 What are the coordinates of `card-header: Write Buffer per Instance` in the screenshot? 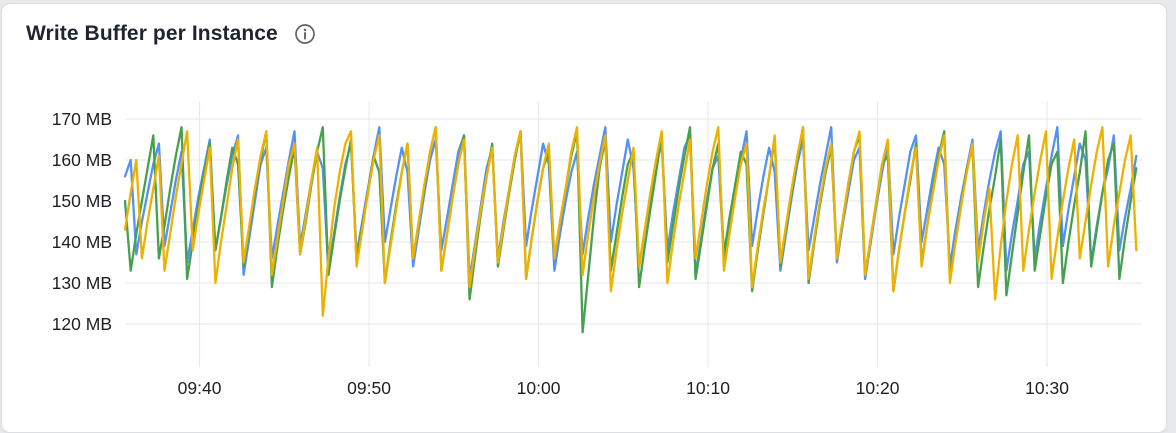 It's located at (584, 25).